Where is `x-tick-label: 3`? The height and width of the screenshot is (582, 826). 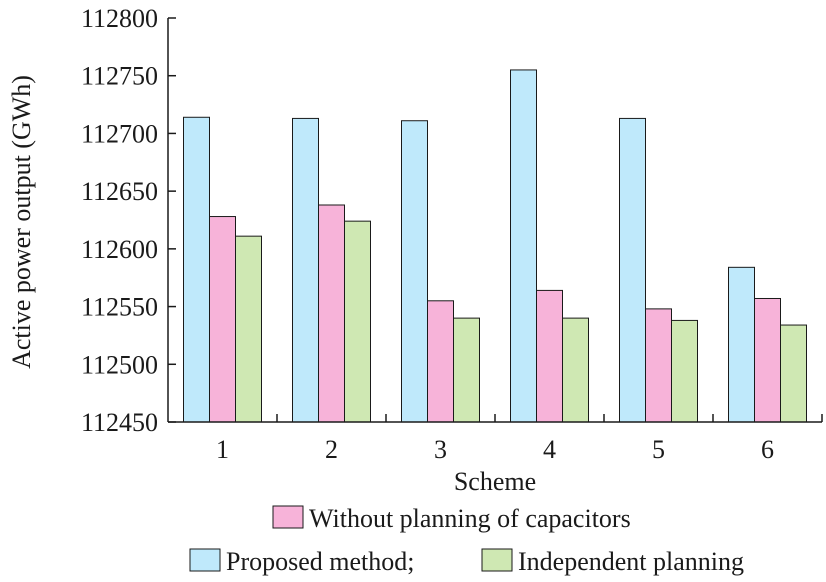
x-tick-label: 3 is located at coordinates (440, 449).